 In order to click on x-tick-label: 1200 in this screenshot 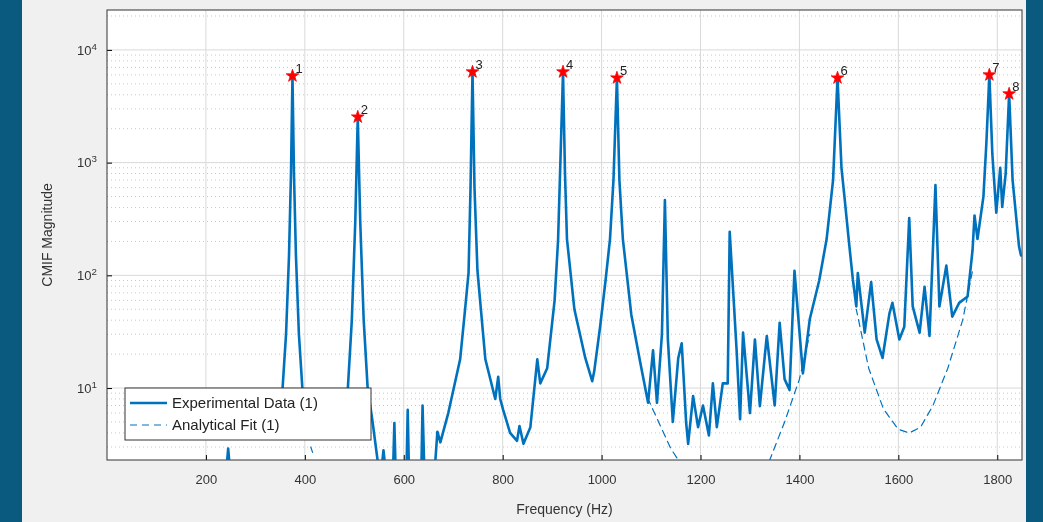, I will do `click(701, 479)`.